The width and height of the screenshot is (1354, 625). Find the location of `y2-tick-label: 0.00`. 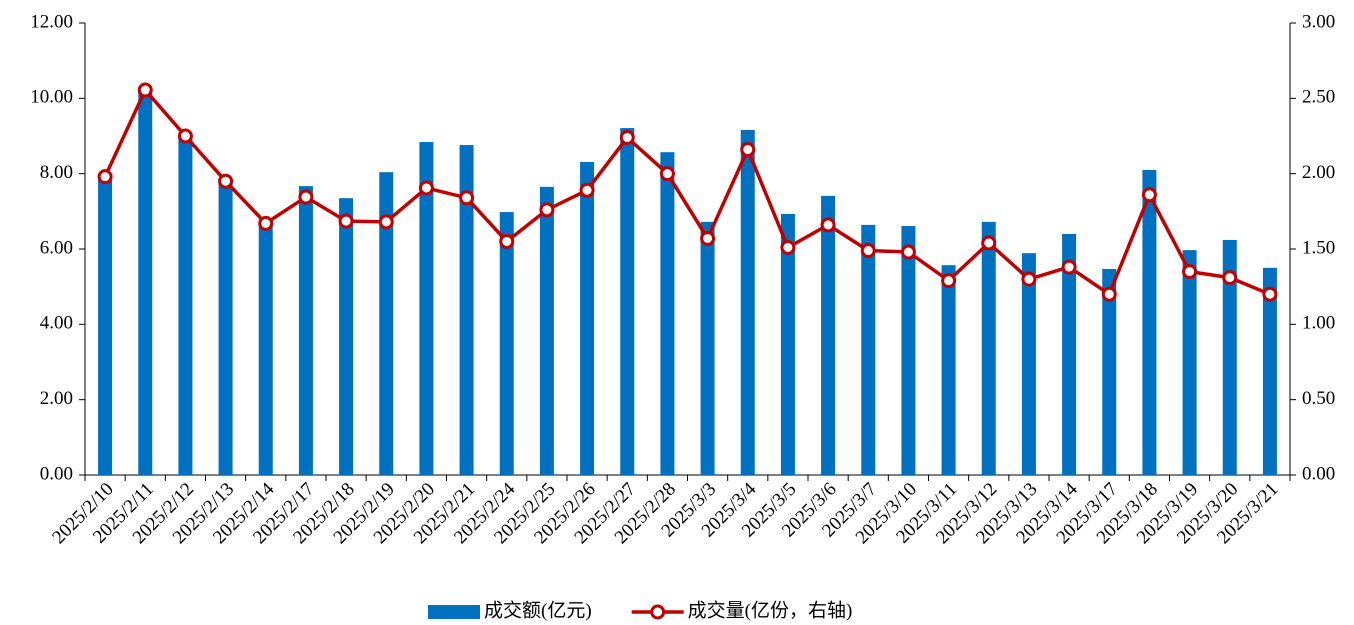

y2-tick-label: 0.00 is located at coordinates (1318, 473).